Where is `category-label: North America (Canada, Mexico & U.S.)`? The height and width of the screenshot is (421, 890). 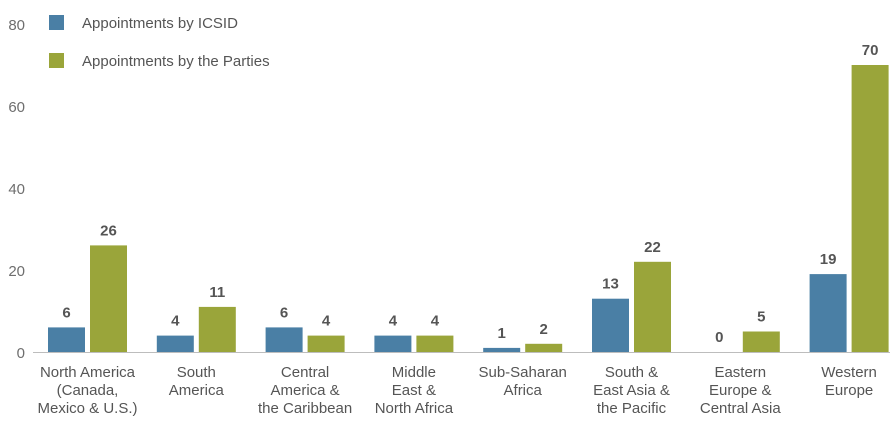
category-label: North America (Canada, Mexico & U.S.) is located at coordinates (87, 390).